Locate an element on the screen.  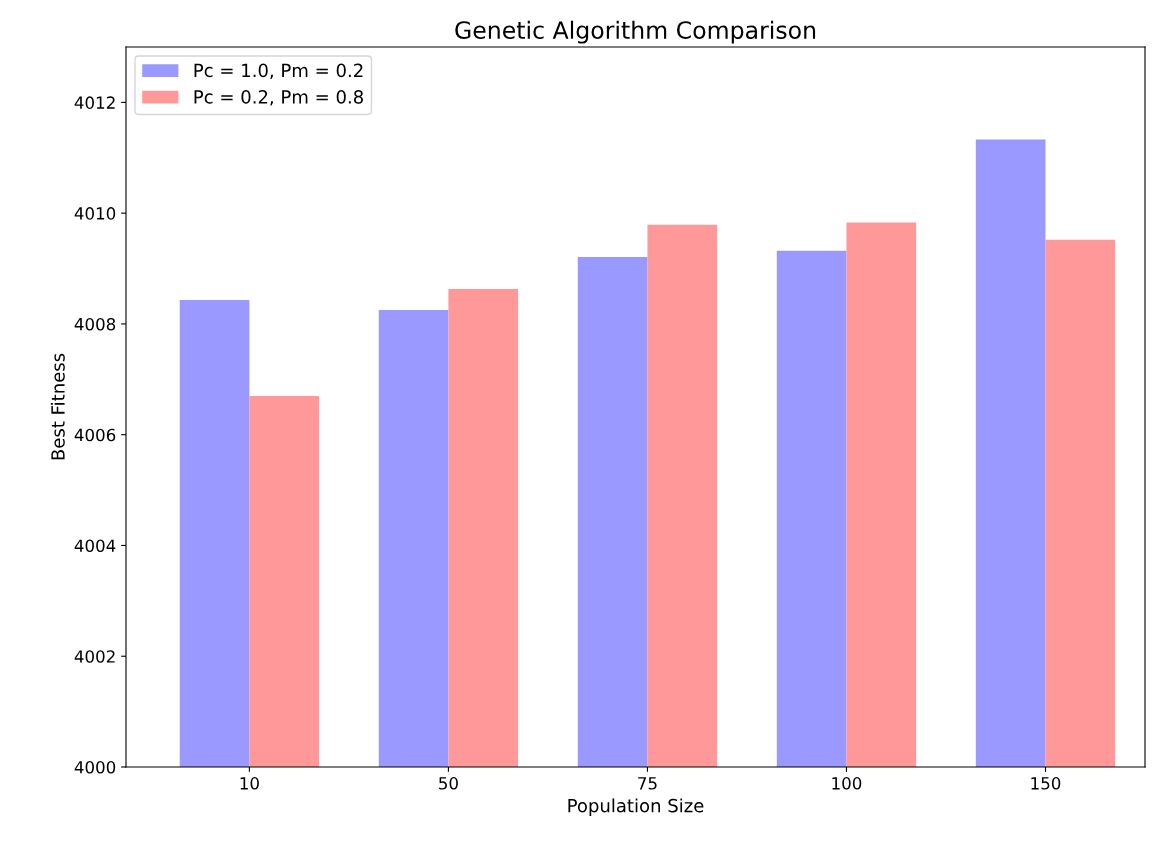
y-tick-label: 4008 is located at coordinates (95, 324).